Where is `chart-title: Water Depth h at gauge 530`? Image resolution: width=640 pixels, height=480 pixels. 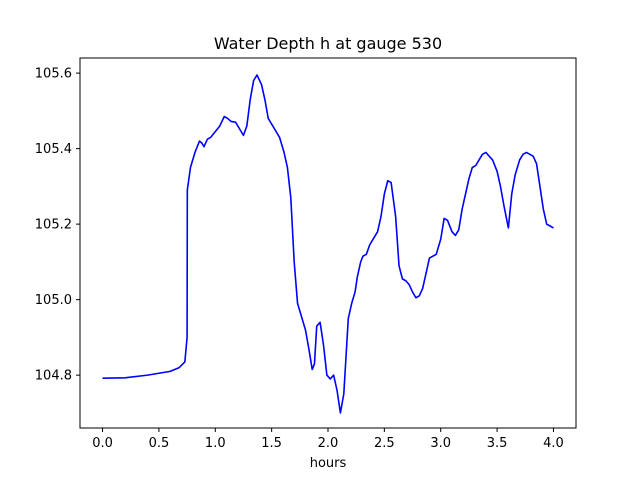
chart-title: Water Depth h at gauge 530 is located at coordinates (328, 43).